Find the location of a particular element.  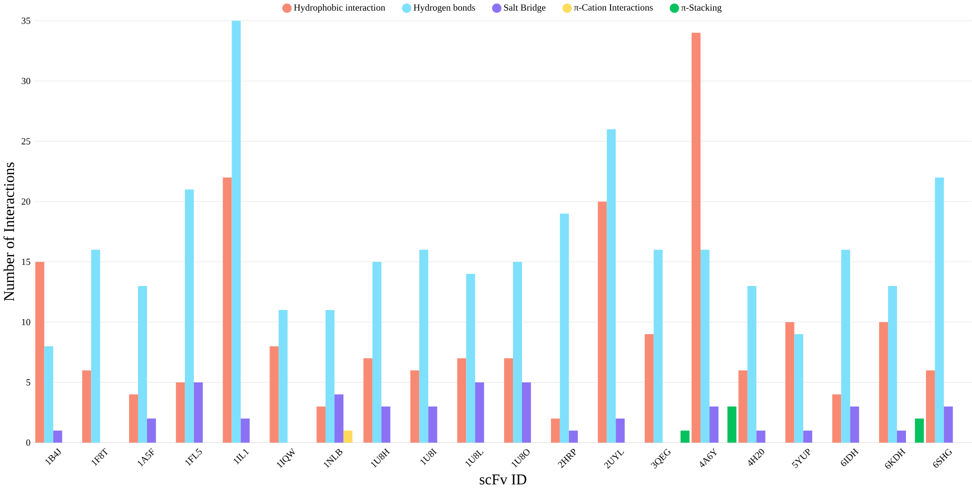

y-tick-label: 35 is located at coordinates (26, 21).